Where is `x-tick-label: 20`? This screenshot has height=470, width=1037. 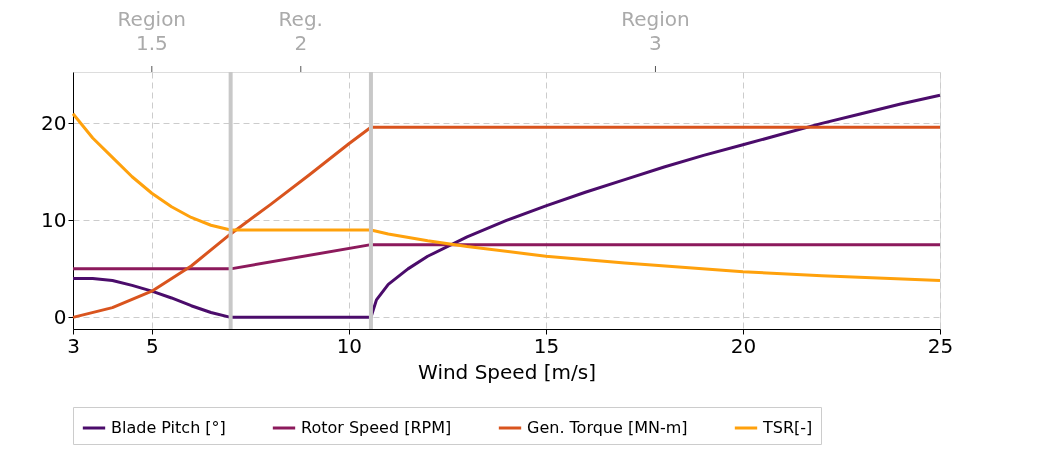
x-tick-label: 20 is located at coordinates (743, 345).